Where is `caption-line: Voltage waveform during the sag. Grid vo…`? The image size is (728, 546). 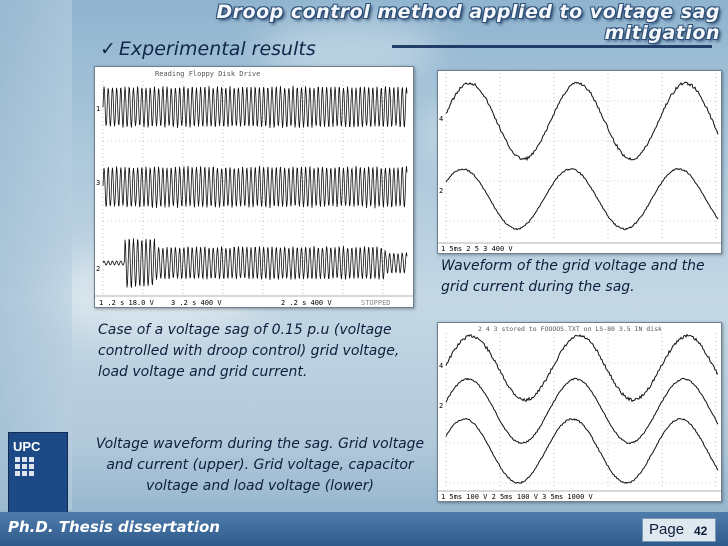 caption-line: Voltage waveform during the sag. Grid vo… is located at coordinates (260, 444).